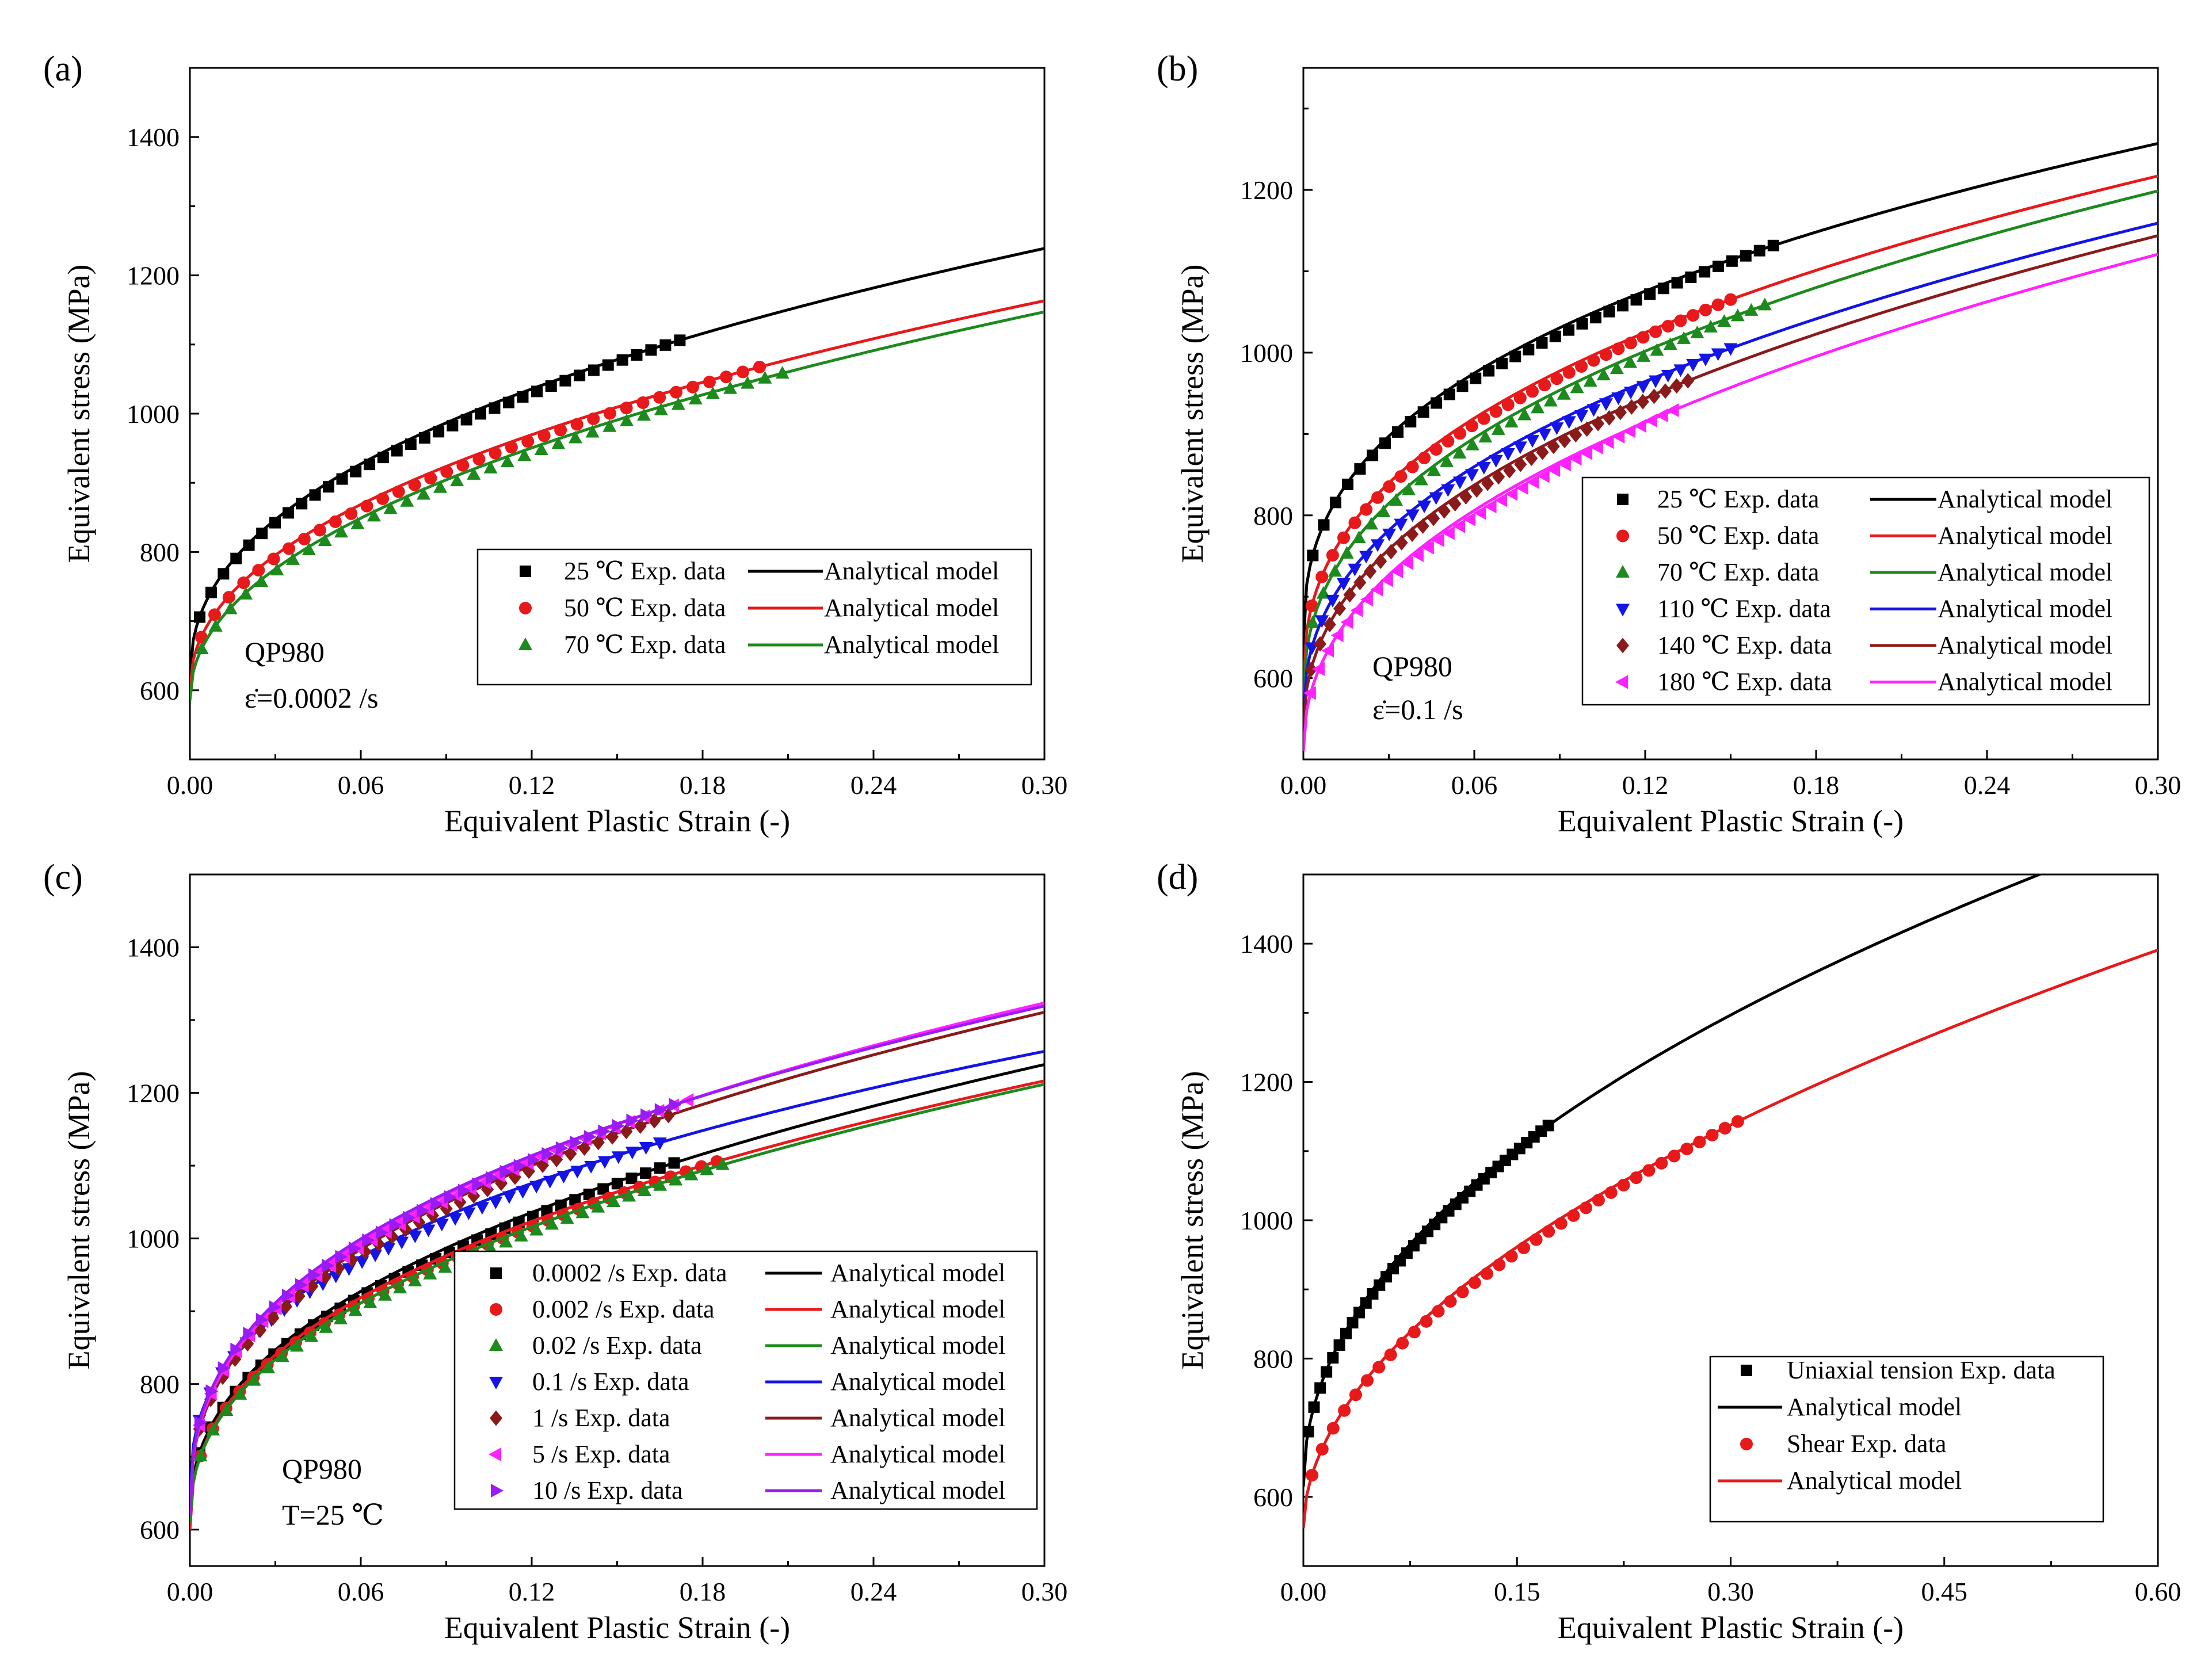 This screenshot has height=1669, width=2212. I want to click on legend-exp-label: 50 ℃ Exp. data, so click(645, 608).